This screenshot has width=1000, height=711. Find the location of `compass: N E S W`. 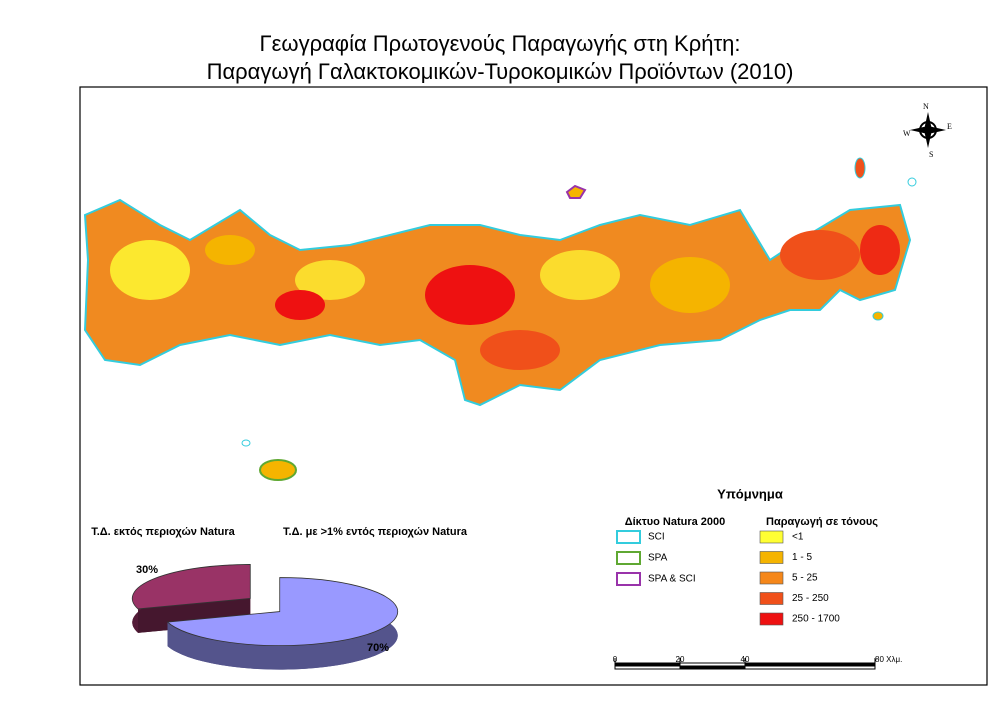

compass: N E S W is located at coordinates (927, 130).